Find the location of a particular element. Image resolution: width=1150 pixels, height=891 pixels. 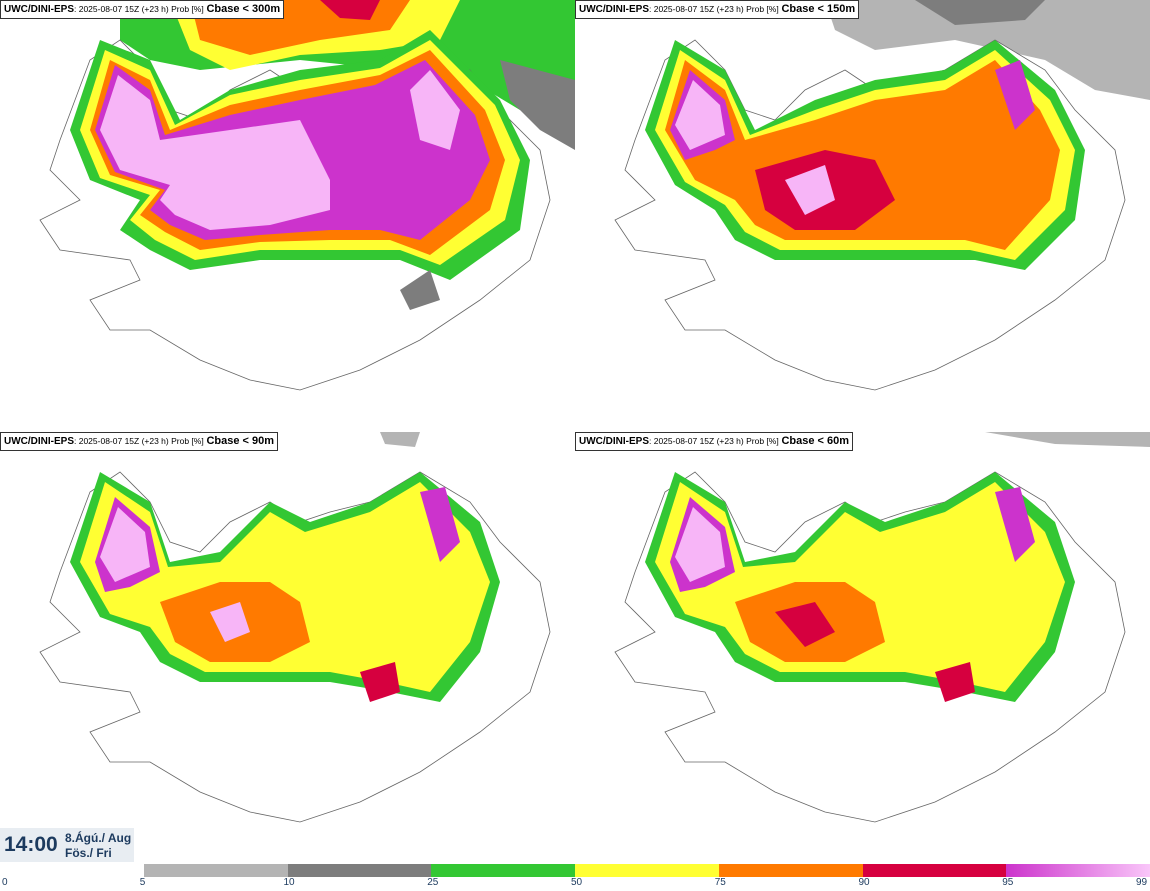

valid-time-box: 14:00 8.Ágú./ Aug Fös./ Fri is located at coordinates (67, 845).